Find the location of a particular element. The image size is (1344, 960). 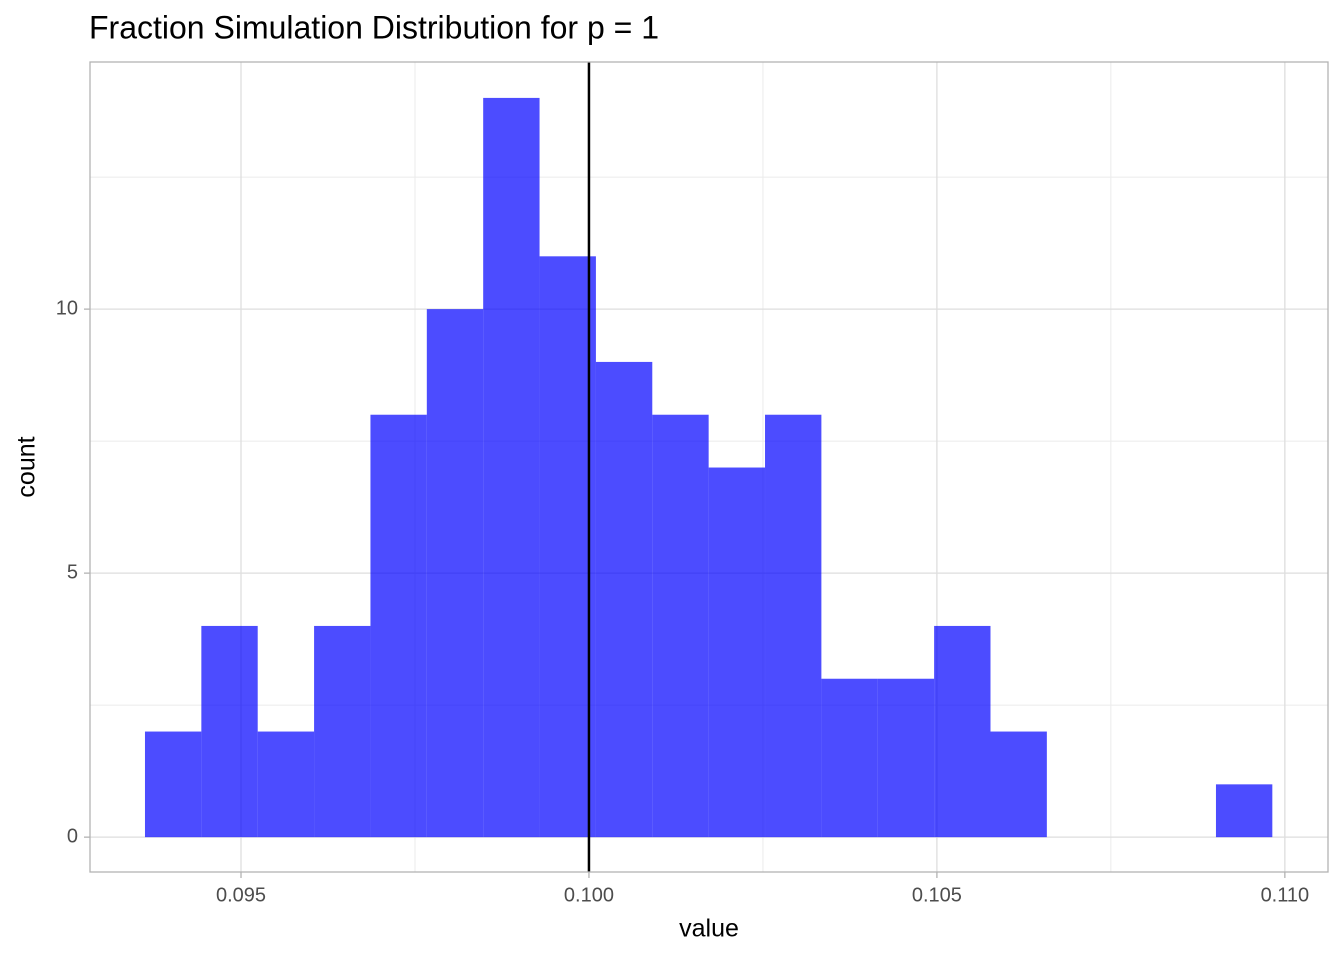

y-tick-label: 10 is located at coordinates (67, 308).